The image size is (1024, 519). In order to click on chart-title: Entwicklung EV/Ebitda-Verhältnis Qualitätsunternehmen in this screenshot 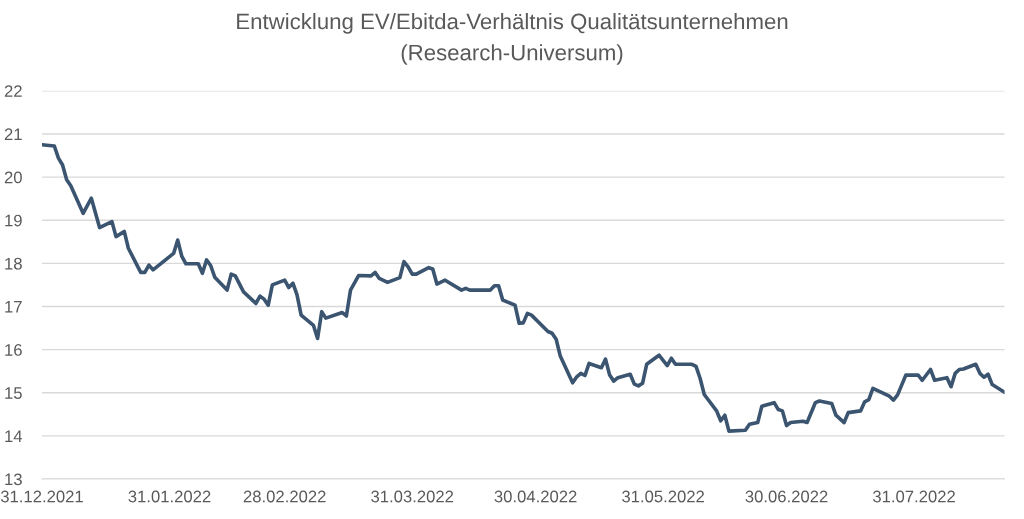, I will do `click(512, 23)`.